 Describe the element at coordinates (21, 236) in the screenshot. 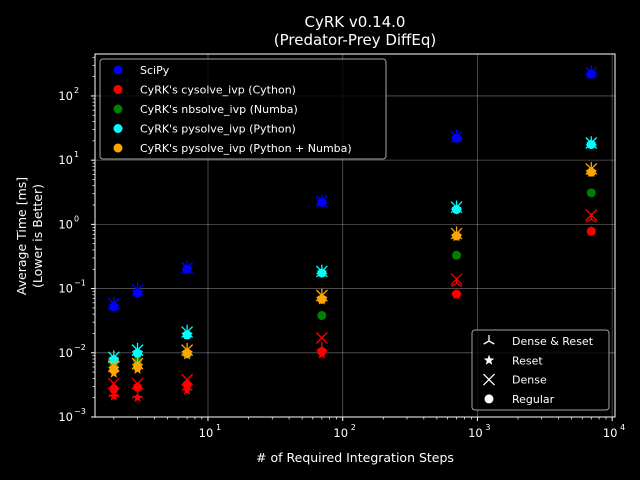

I see `y-axis-label: Average Time [ms]` at that location.